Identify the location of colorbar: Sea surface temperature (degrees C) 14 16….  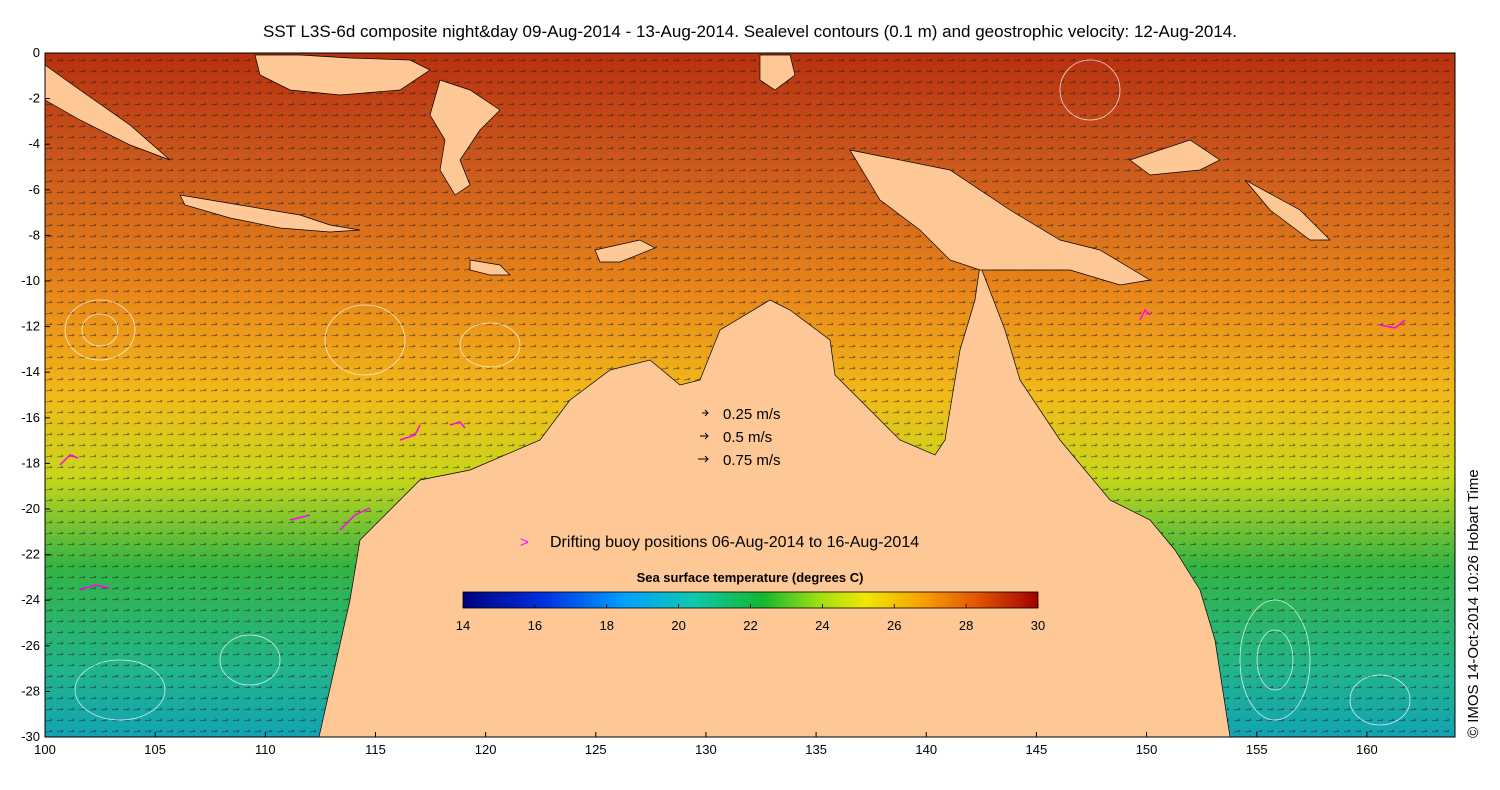
(750, 601).